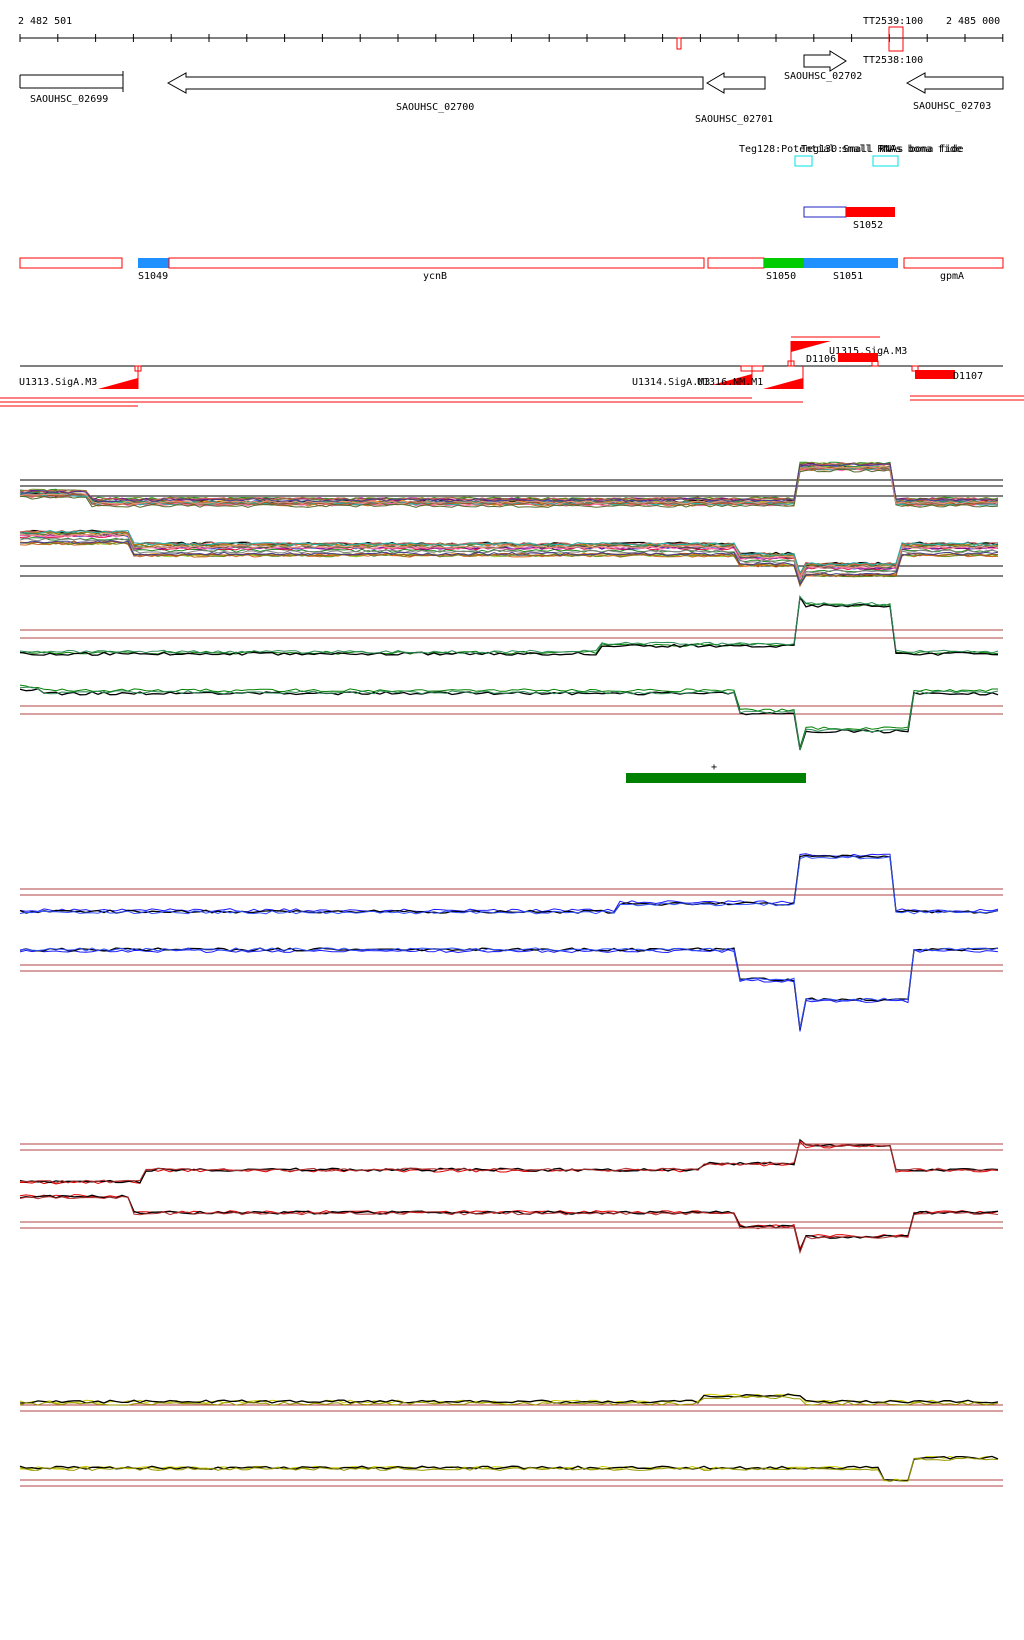 This screenshot has height=1640, width=1024. Describe the element at coordinates (153, 263) in the screenshot. I see `segment-s1049` at that location.